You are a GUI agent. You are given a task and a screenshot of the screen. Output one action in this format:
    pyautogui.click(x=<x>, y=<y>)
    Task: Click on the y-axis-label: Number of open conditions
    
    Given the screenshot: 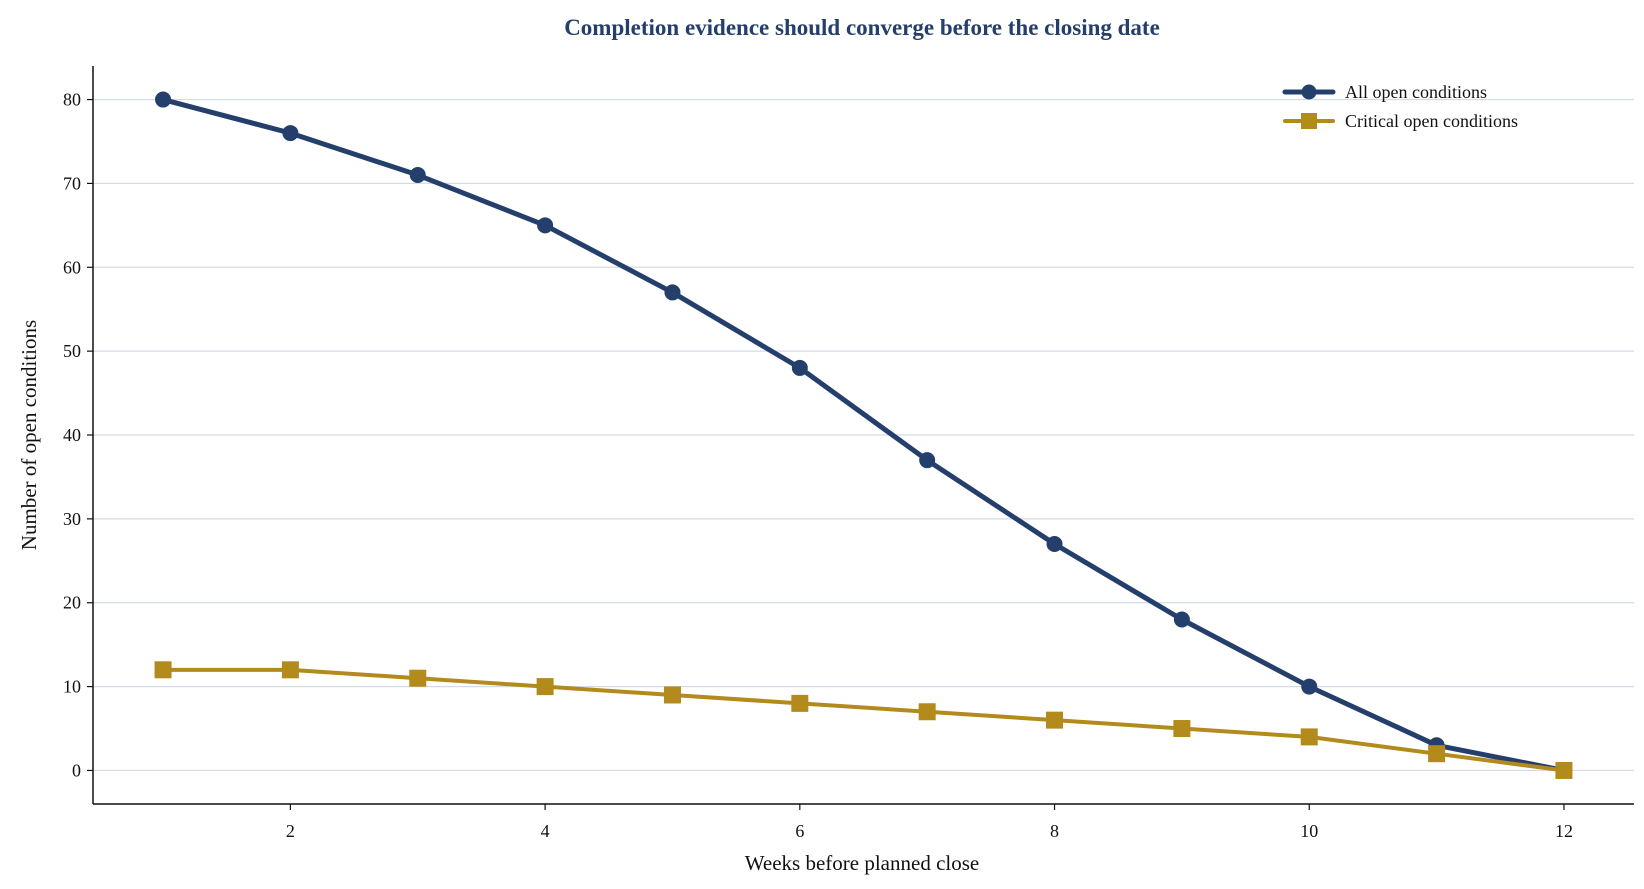 What is the action you would take?
    pyautogui.click(x=29, y=435)
    